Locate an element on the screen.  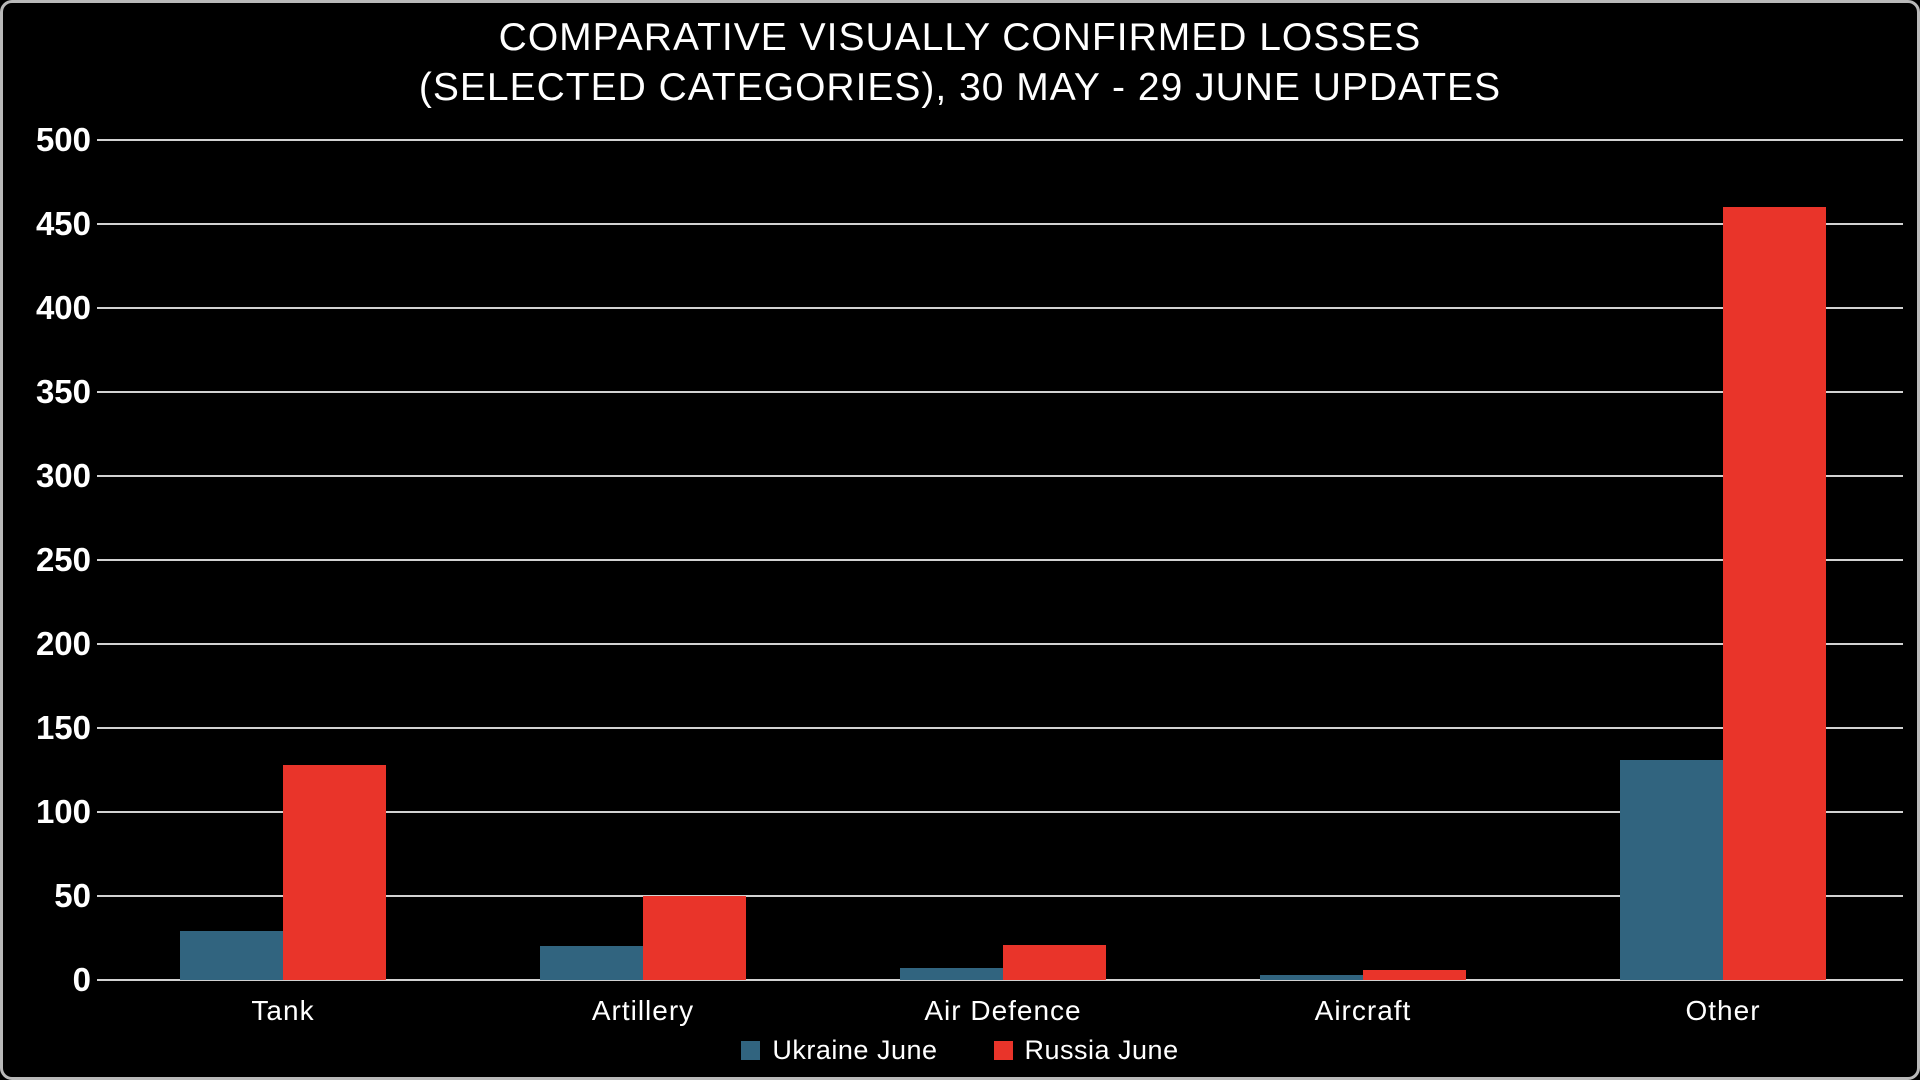
bar-ukraine-june-tank is located at coordinates (231, 955).